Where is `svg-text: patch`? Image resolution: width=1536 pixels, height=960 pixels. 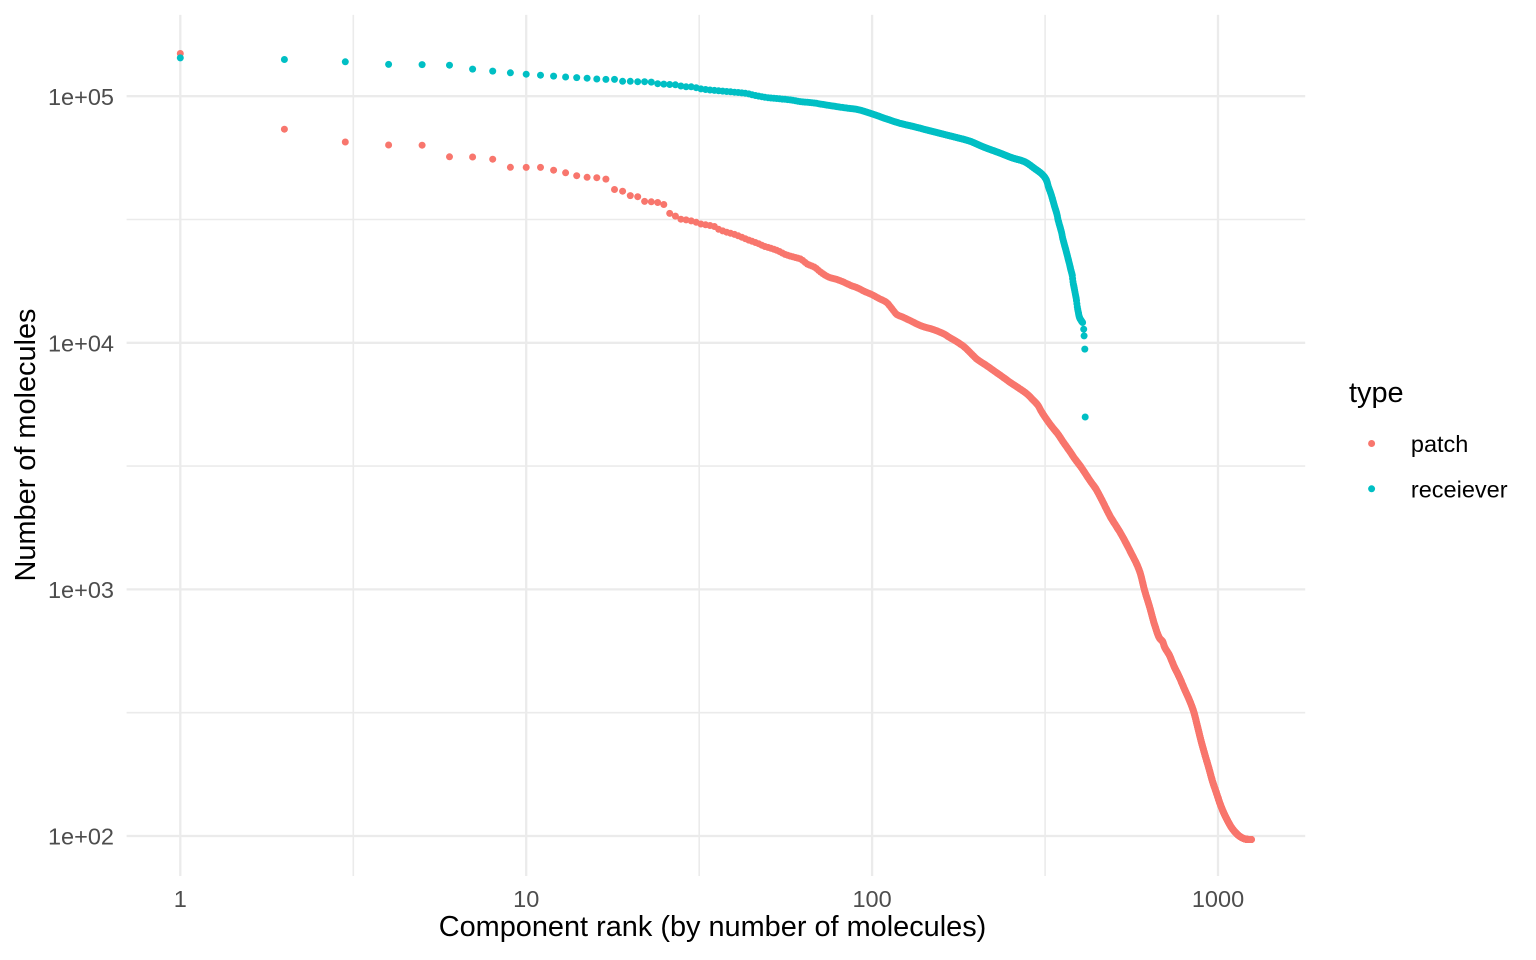 svg-text: patch is located at coordinates (1440, 444).